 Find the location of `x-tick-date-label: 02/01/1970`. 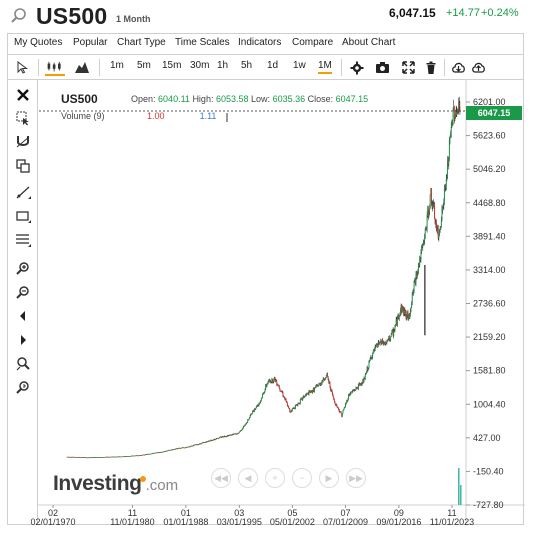

x-tick-date-label: 02/01/1970 is located at coordinates (52, 521).